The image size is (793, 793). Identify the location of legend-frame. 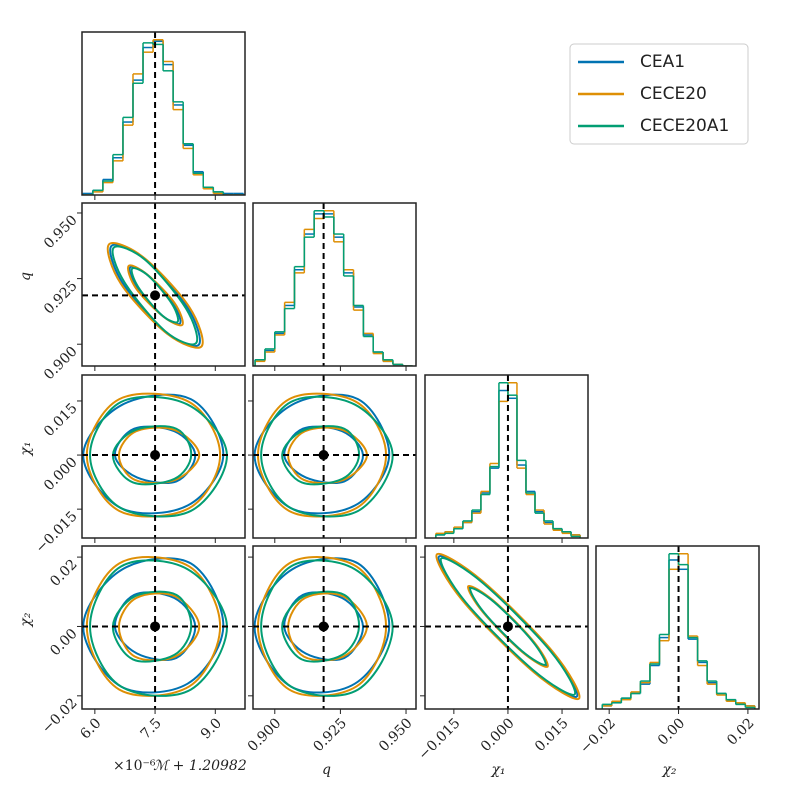
(659, 94).